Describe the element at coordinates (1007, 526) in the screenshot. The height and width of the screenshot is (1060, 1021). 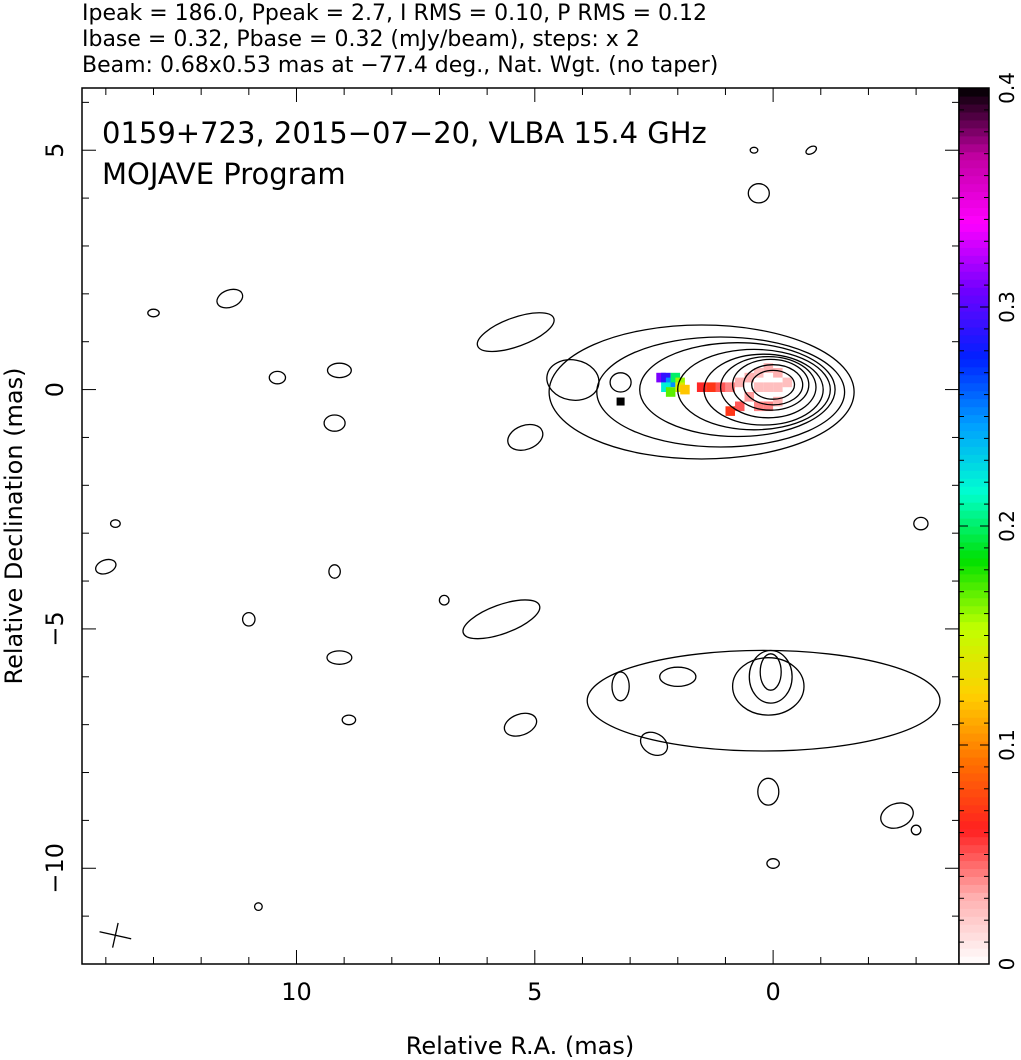
I see `colorbar-tick-label: 0.2` at that location.